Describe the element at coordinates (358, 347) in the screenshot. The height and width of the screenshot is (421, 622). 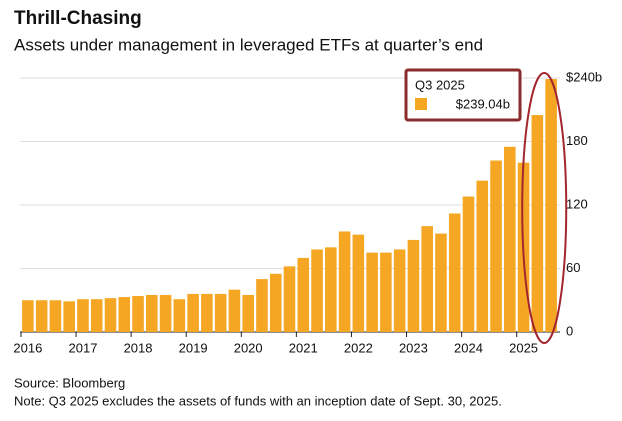
I see `x-tick-label: 2022` at that location.